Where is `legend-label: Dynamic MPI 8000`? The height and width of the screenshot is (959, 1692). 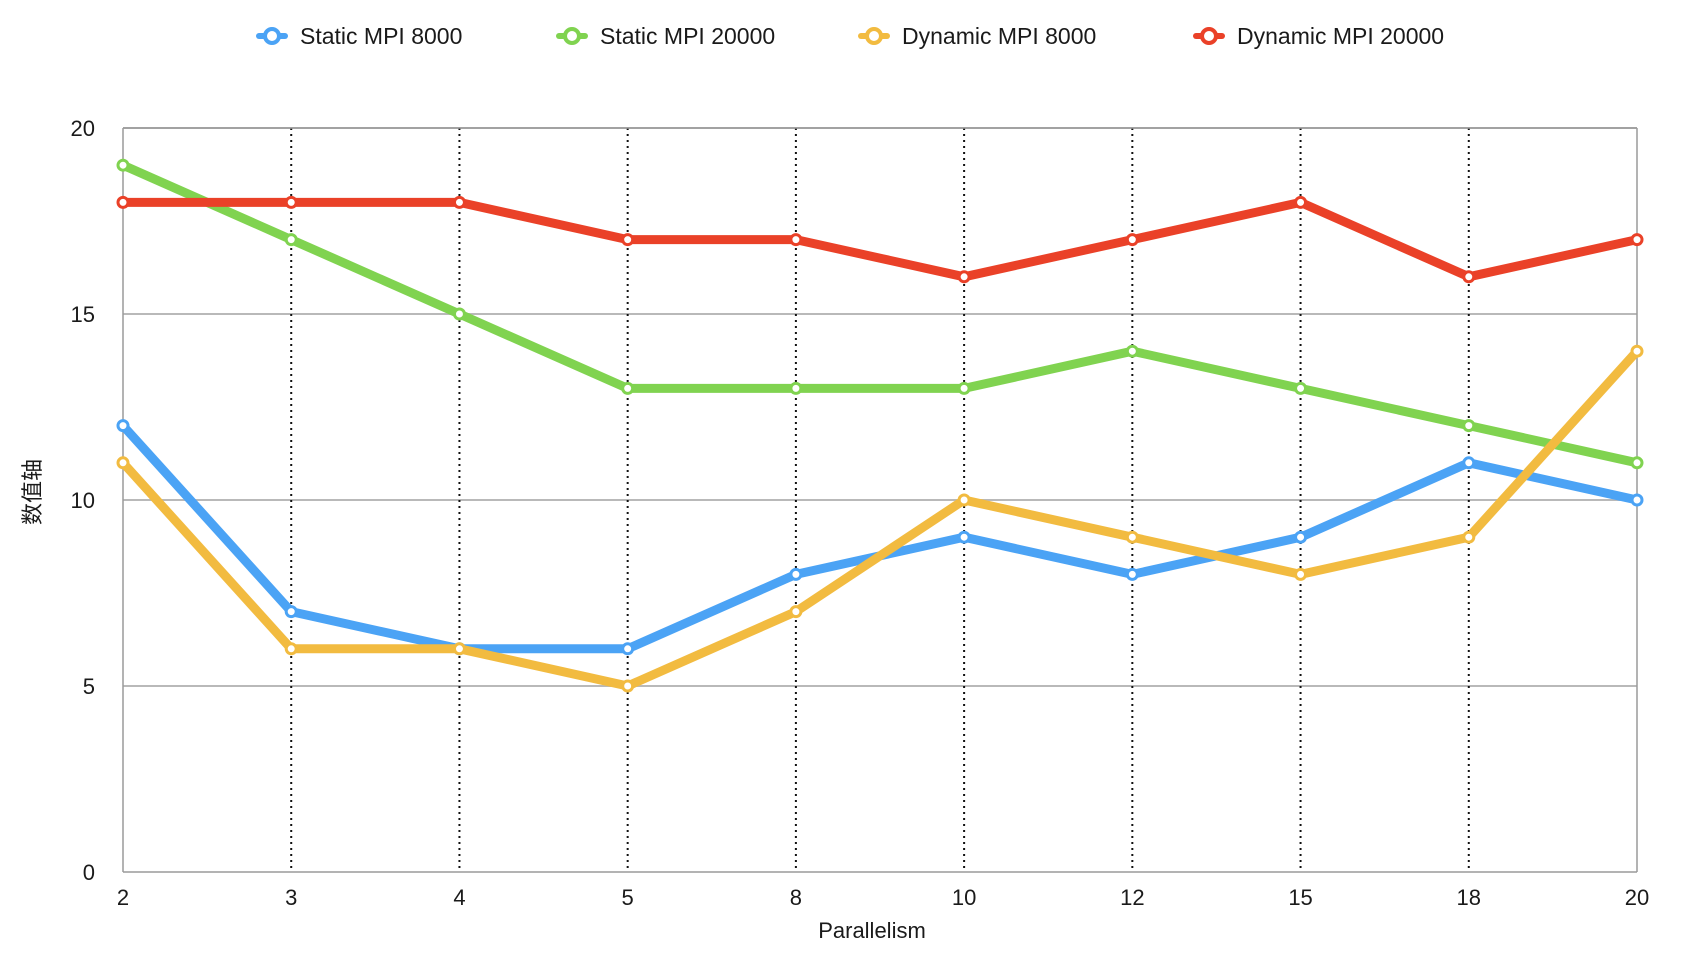 legend-label: Dynamic MPI 8000 is located at coordinates (999, 36).